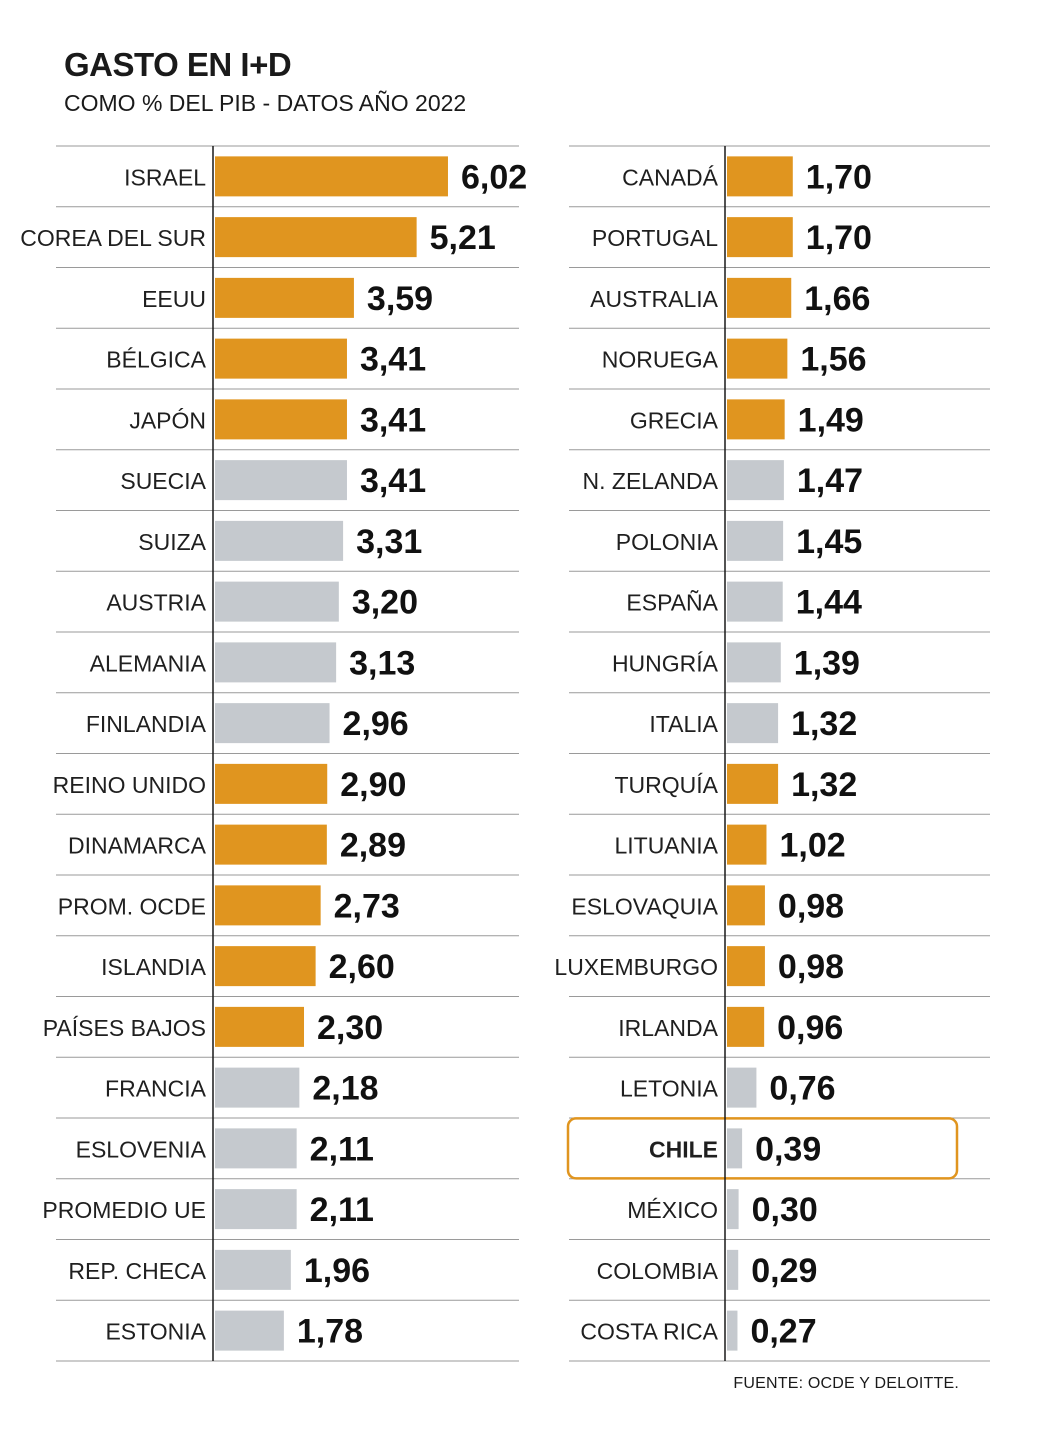 This screenshot has height=1440, width=1051. Describe the element at coordinates (833, 360) in the screenshot. I see `value-label: 1,56` at that location.